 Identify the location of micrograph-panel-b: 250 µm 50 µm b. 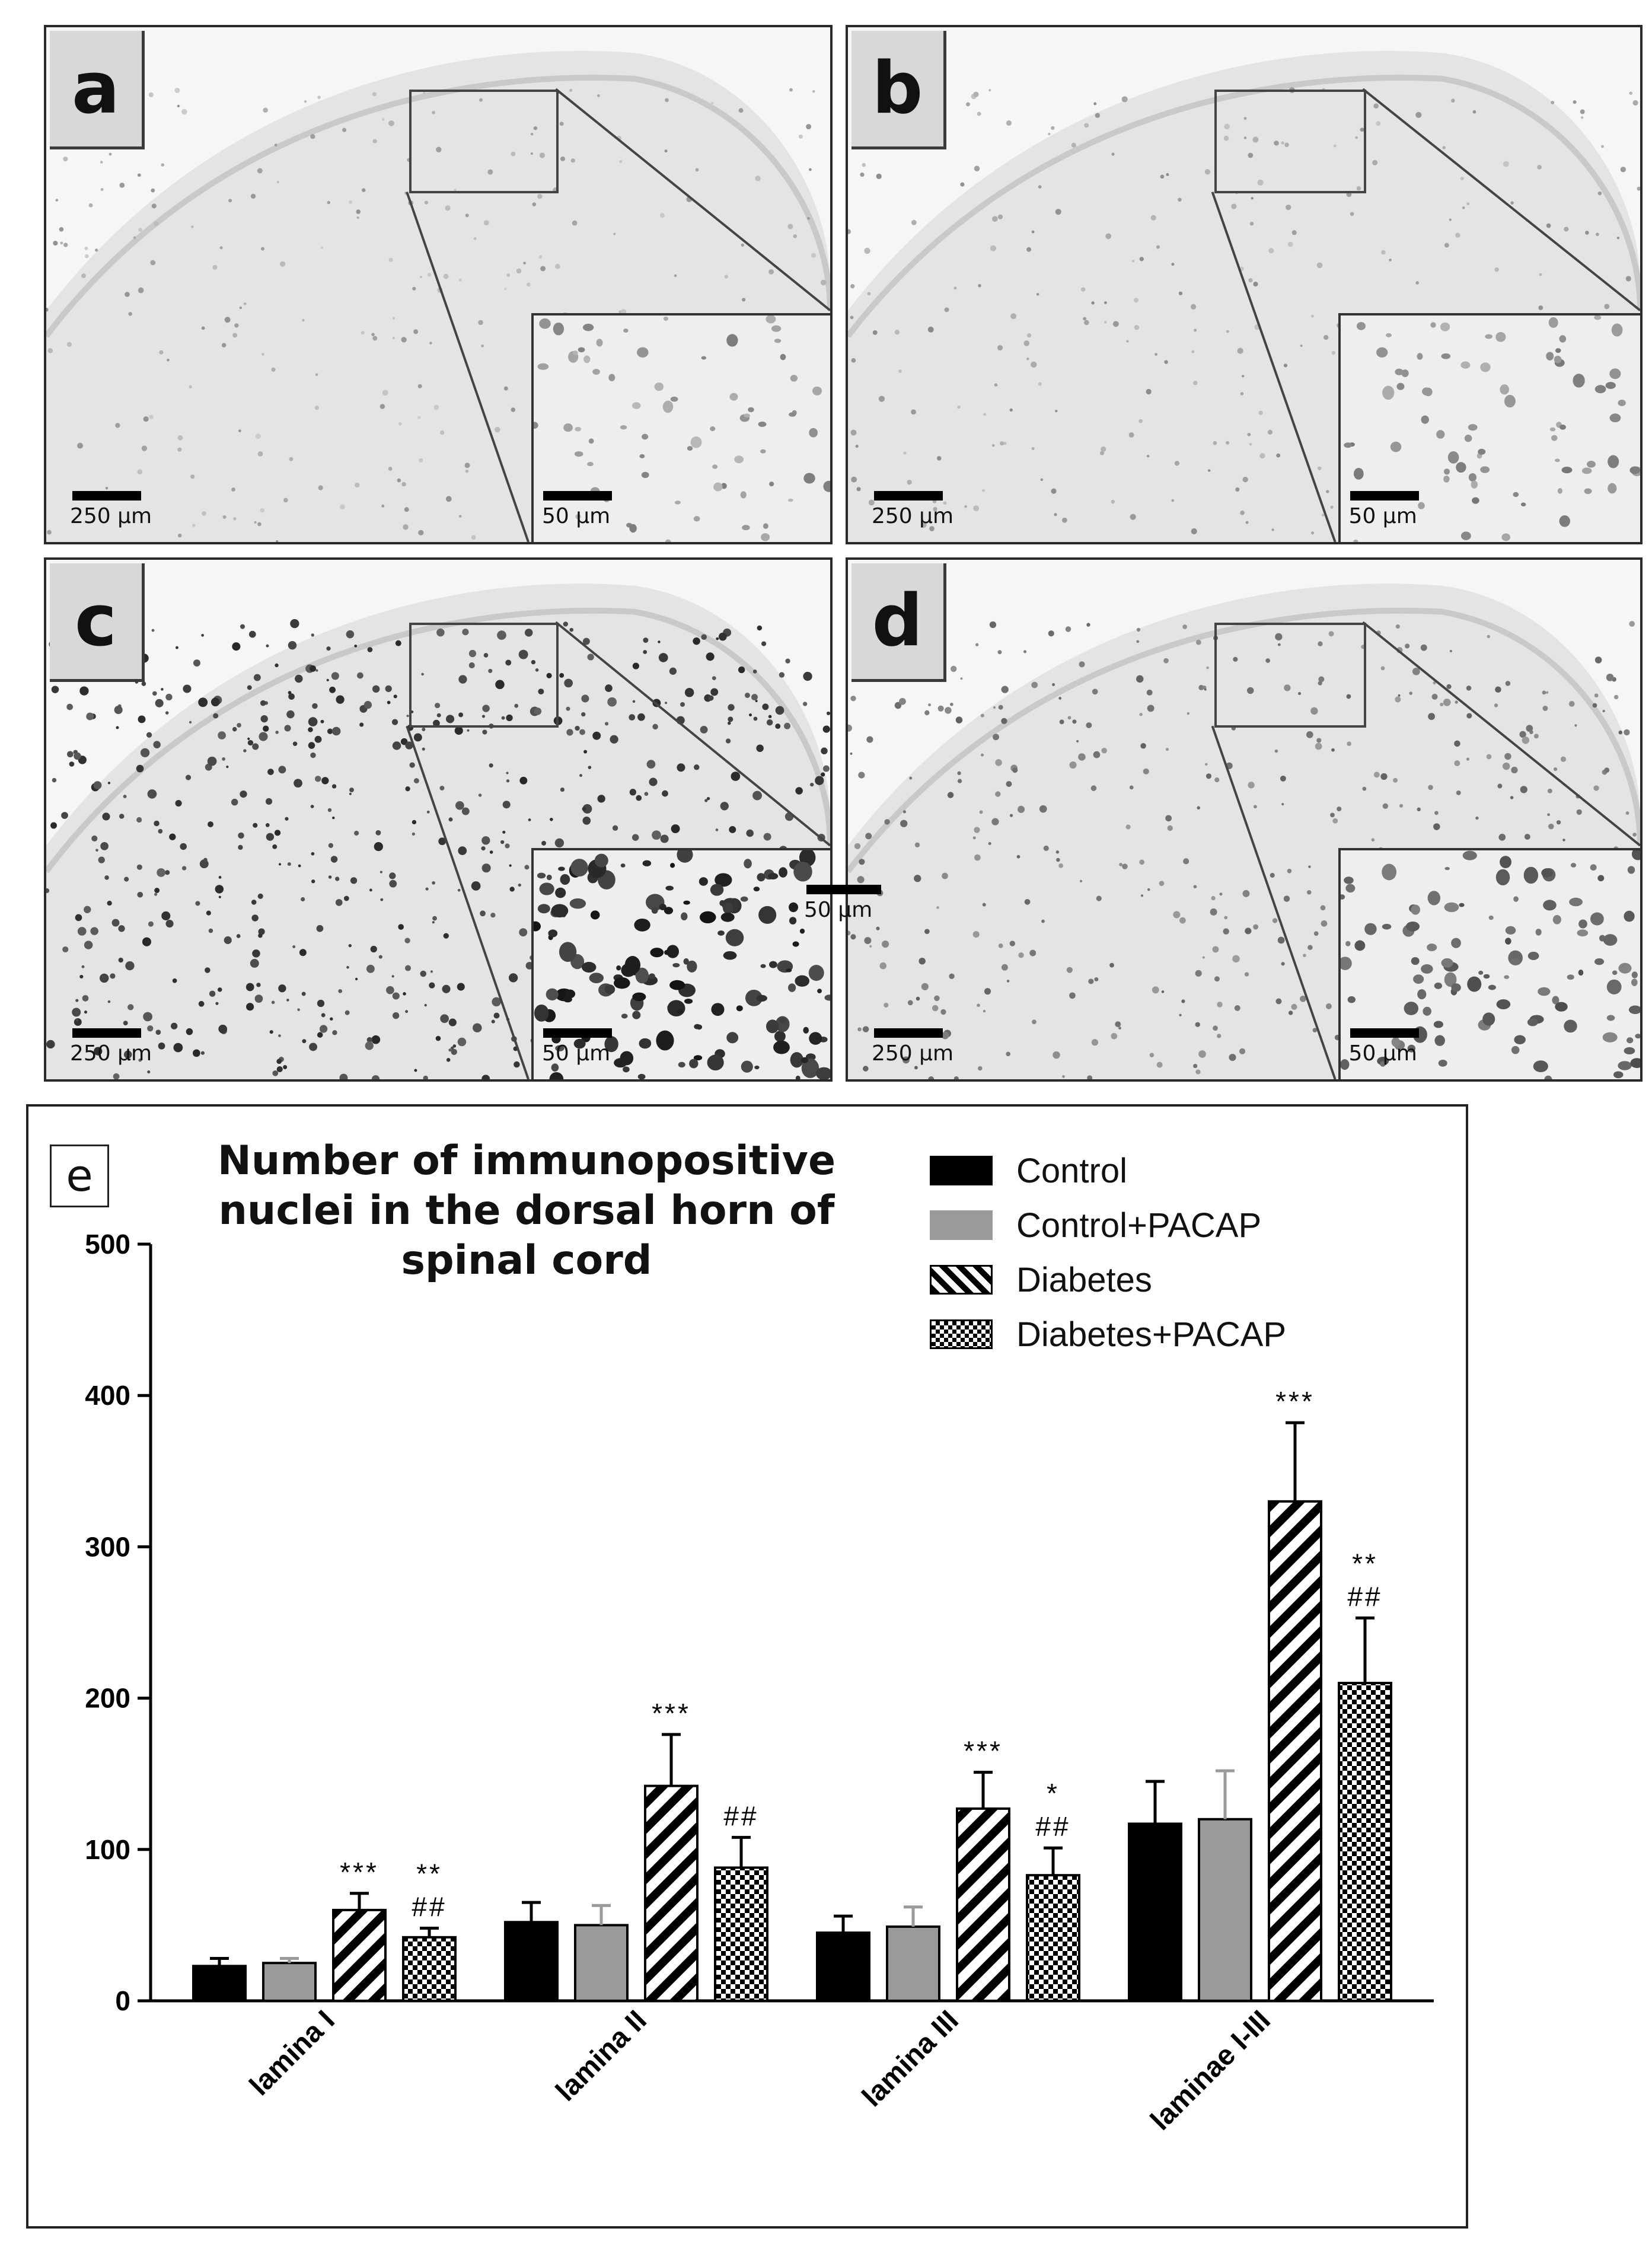
(1244, 284).